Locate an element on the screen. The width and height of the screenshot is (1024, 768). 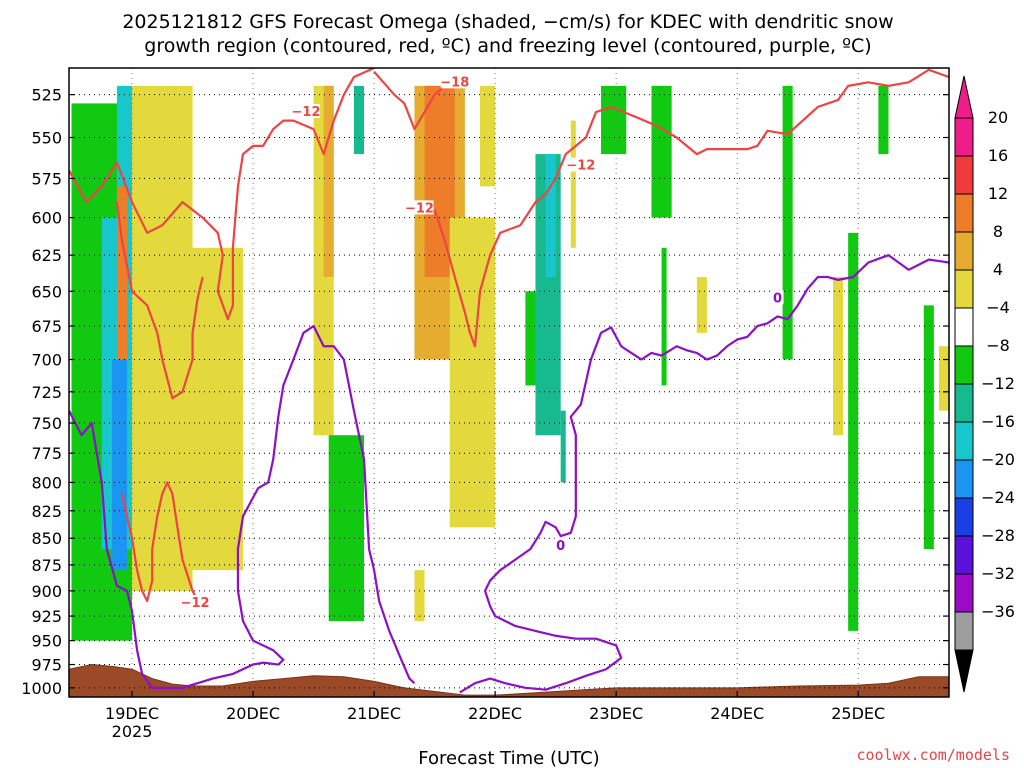
colorbar-label: −16 is located at coordinates (998, 421).